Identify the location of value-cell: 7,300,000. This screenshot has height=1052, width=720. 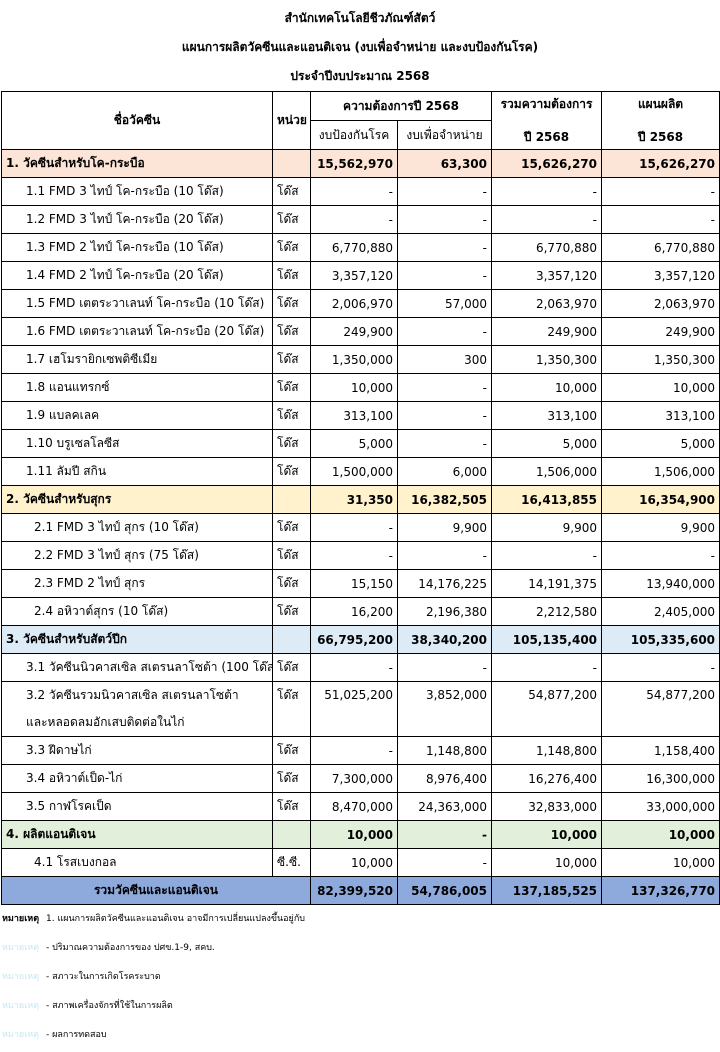
(354, 778).